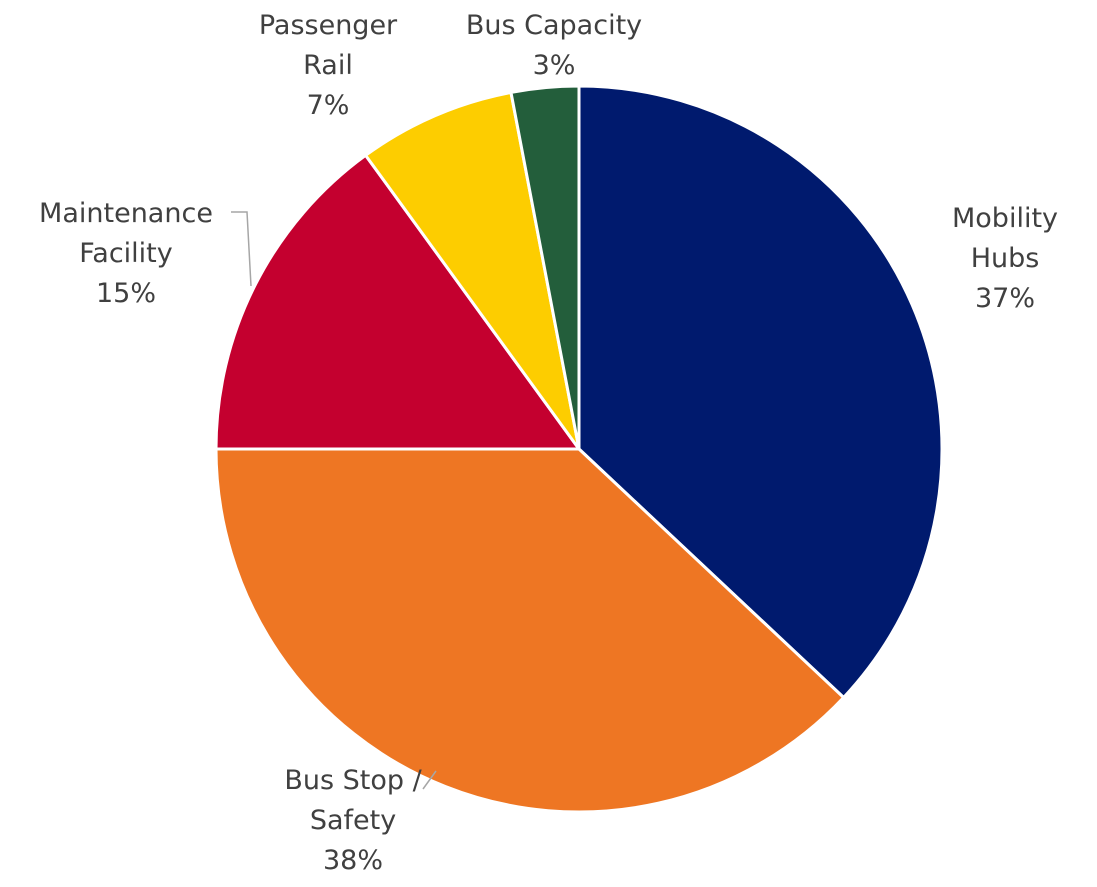  I want to click on slice-label-1: Bus Stop / Safety 38%, so click(353, 820).